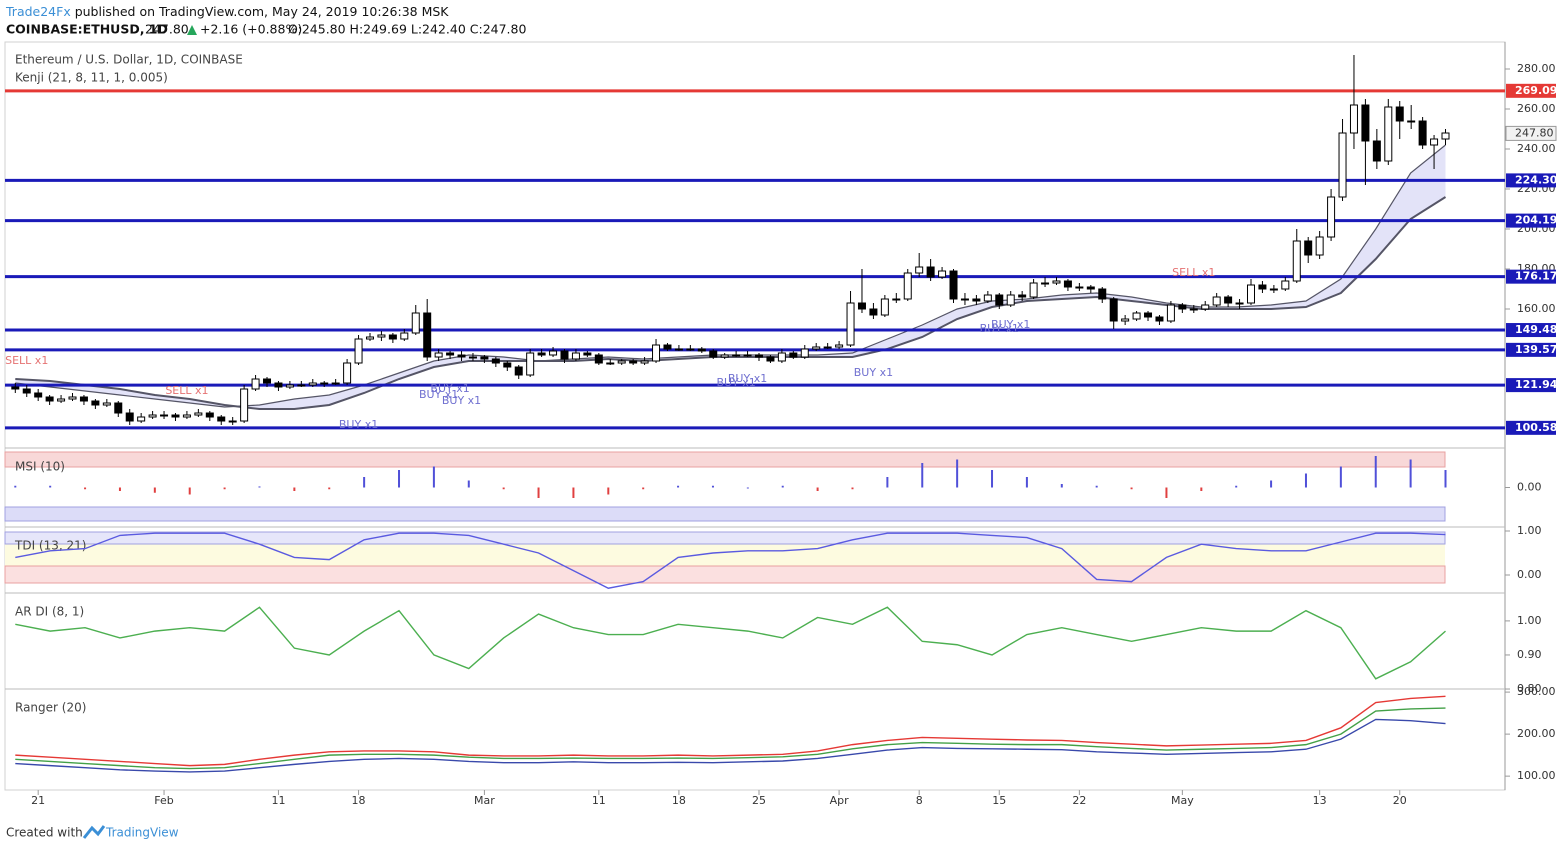  Describe the element at coordinates (50, 708) in the screenshot. I see `panel-title: Ranger (20)` at that location.